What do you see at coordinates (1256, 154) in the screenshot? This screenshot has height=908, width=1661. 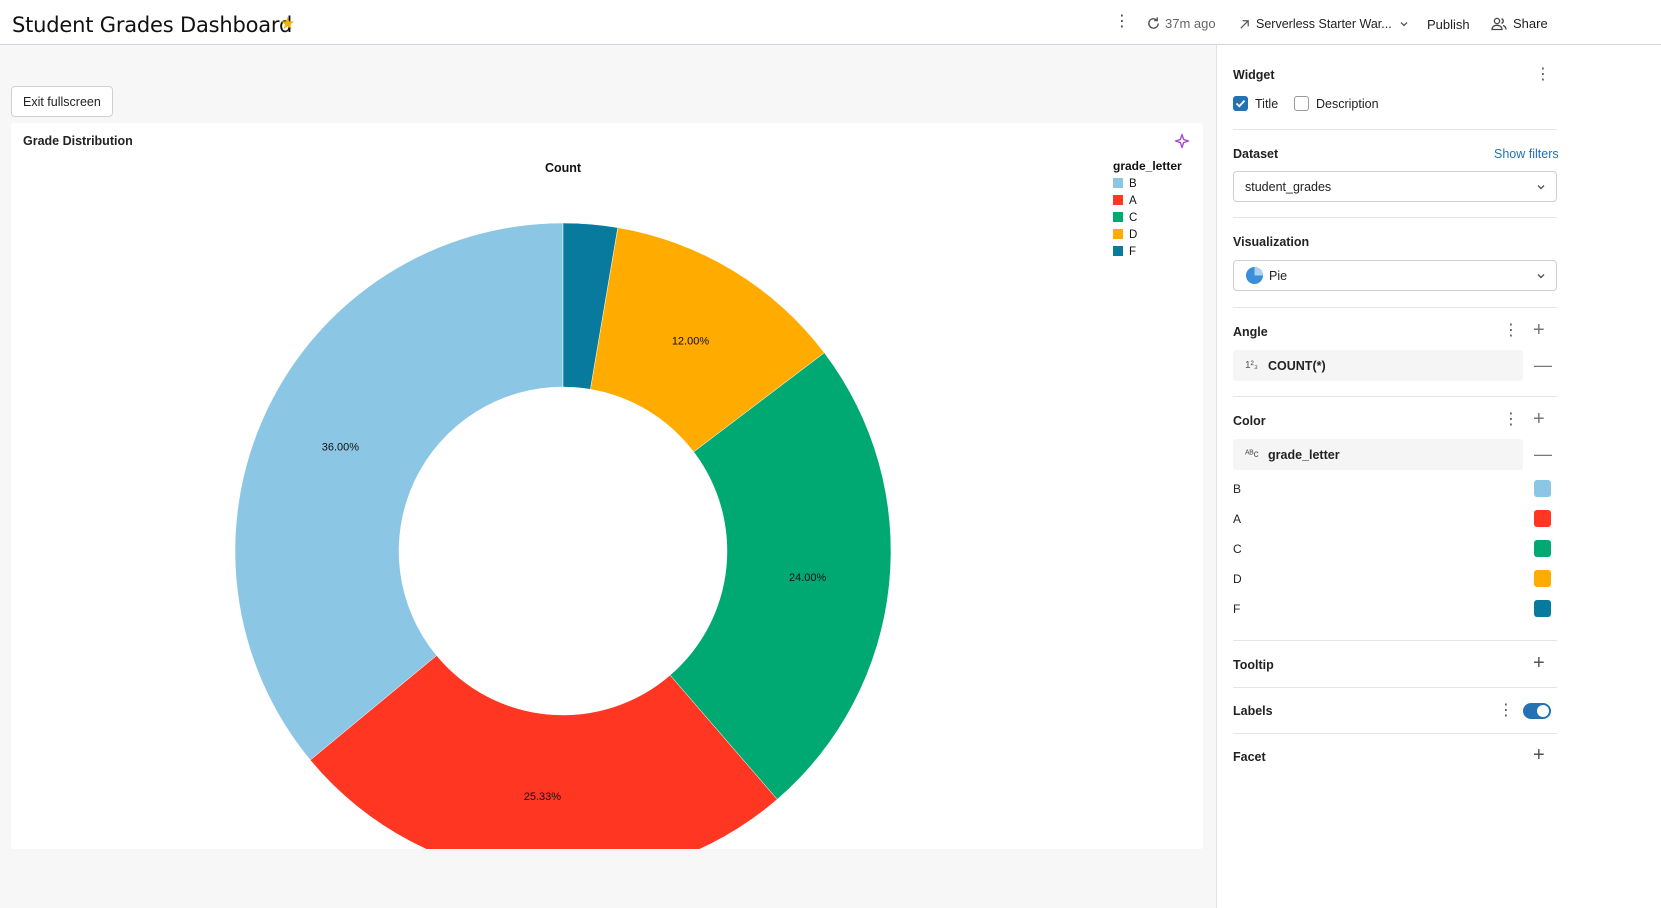 I see `dataset-section-label: Dataset` at bounding box center [1256, 154].